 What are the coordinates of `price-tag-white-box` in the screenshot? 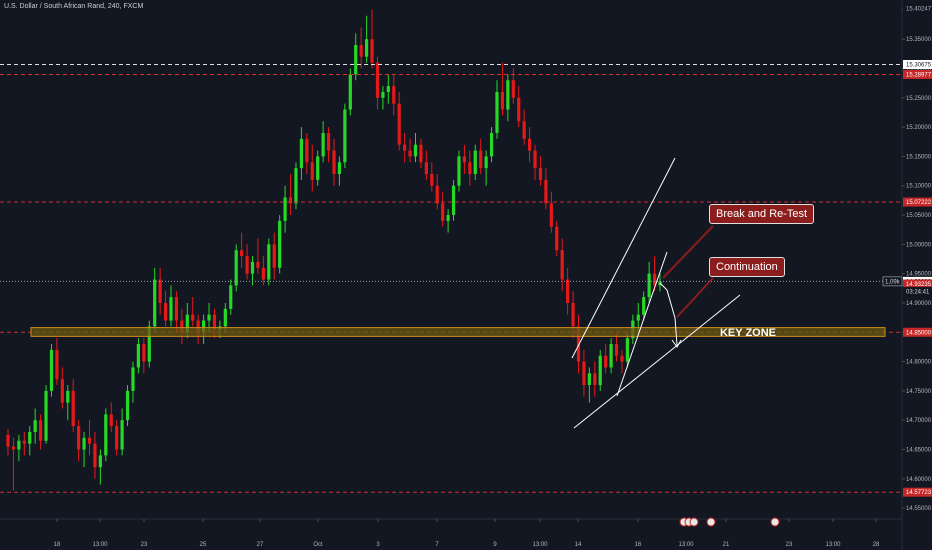 It's located at (917, 64).